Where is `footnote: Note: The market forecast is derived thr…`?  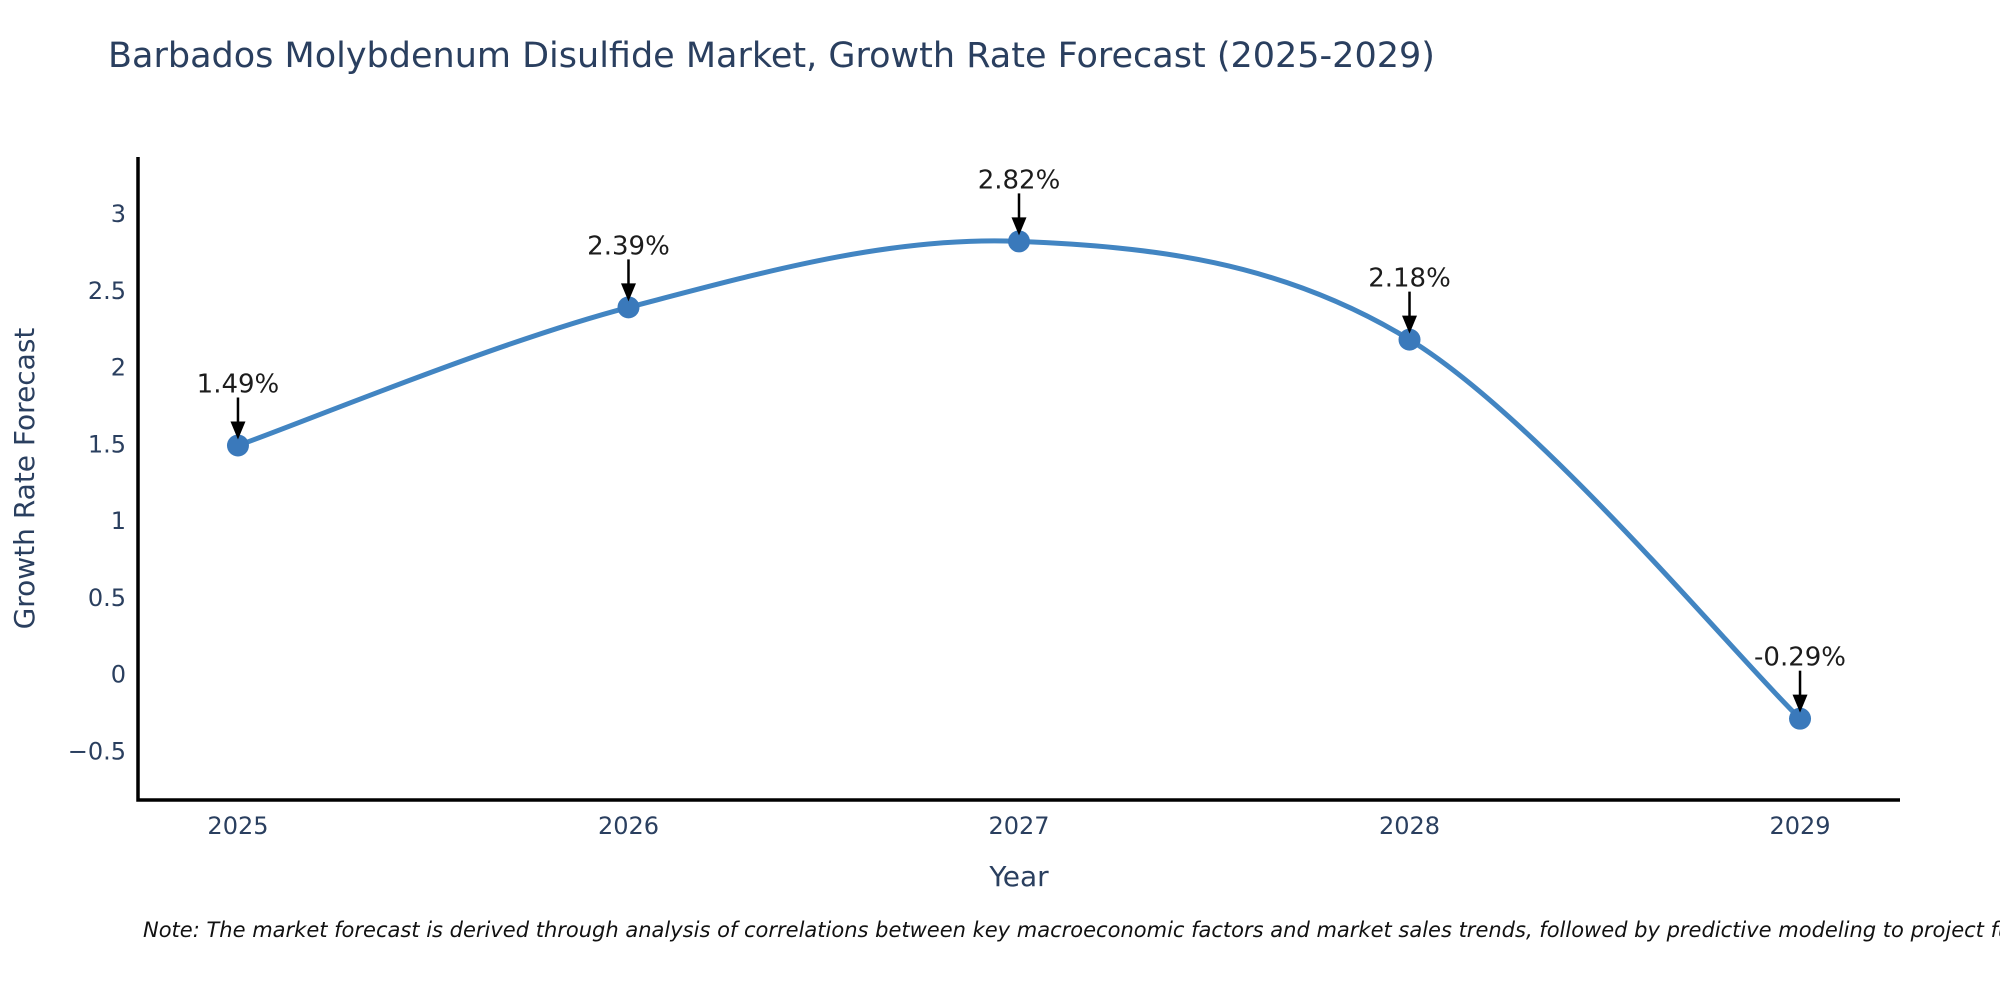
footnote: Note: The market forecast is derived thr… is located at coordinates (1071, 930).